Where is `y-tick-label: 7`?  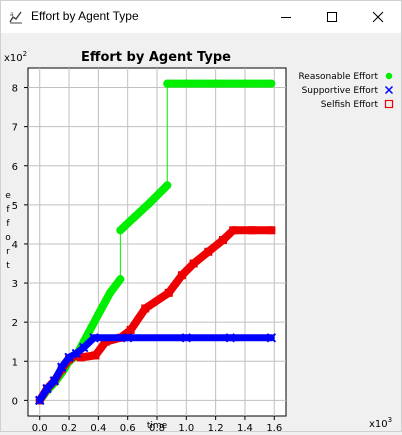 y-tick-label: 7 is located at coordinates (15, 128).